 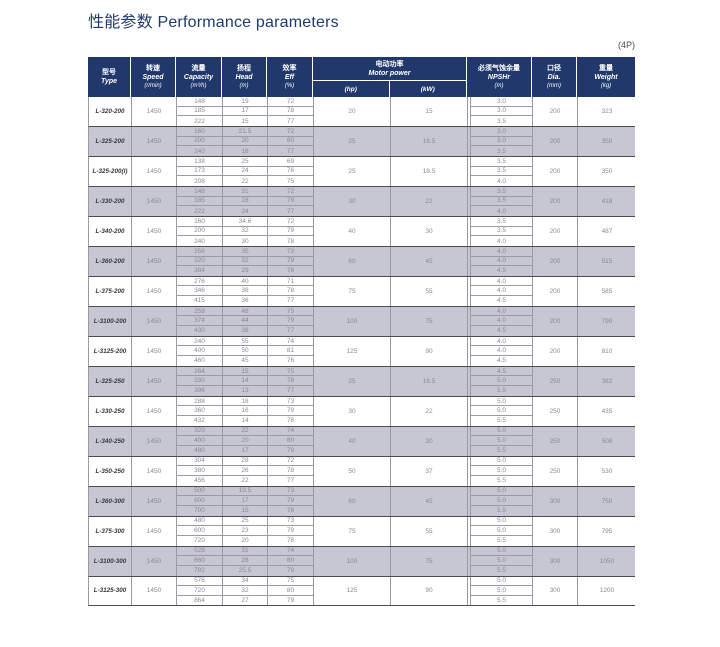 I want to click on cell-head-3: 25.5, so click(x=245, y=570).